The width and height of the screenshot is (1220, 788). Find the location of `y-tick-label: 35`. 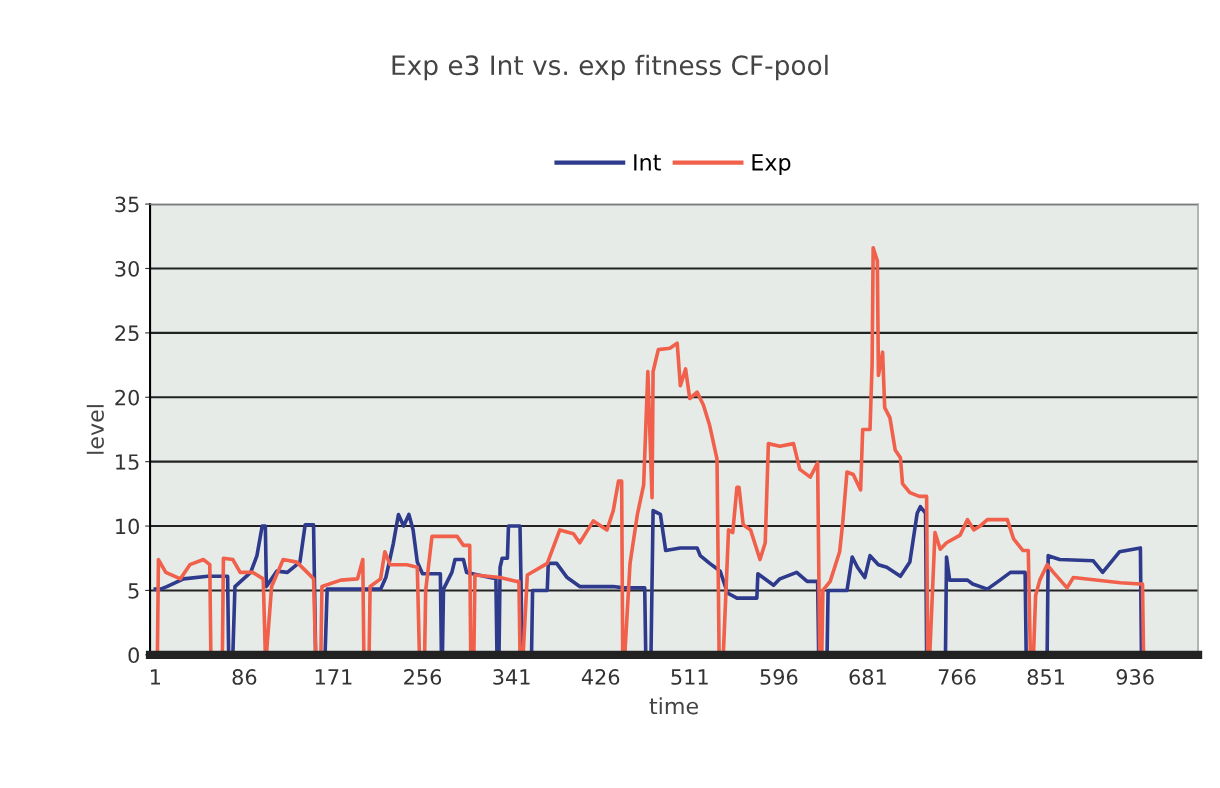

y-tick-label: 35 is located at coordinates (127, 204).